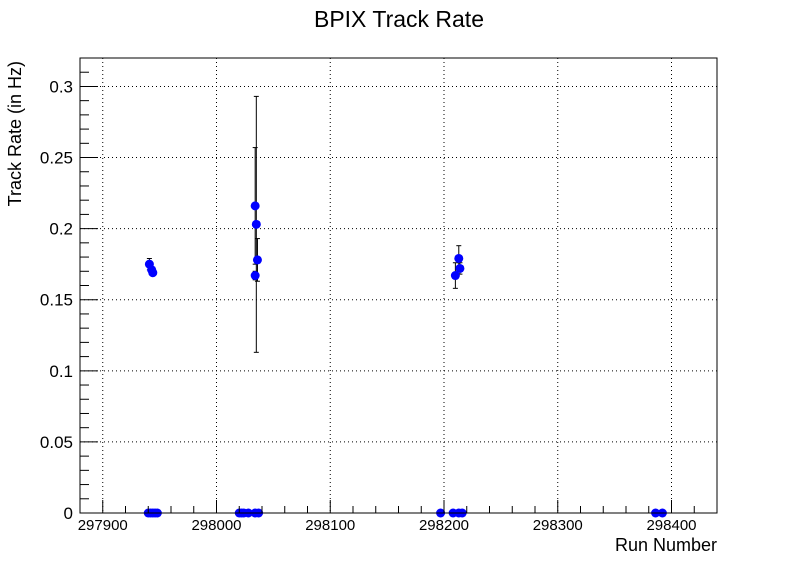 The height and width of the screenshot is (571, 798). What do you see at coordinates (398, 19) in the screenshot?
I see `chart-title: BPIX Track Rate` at bounding box center [398, 19].